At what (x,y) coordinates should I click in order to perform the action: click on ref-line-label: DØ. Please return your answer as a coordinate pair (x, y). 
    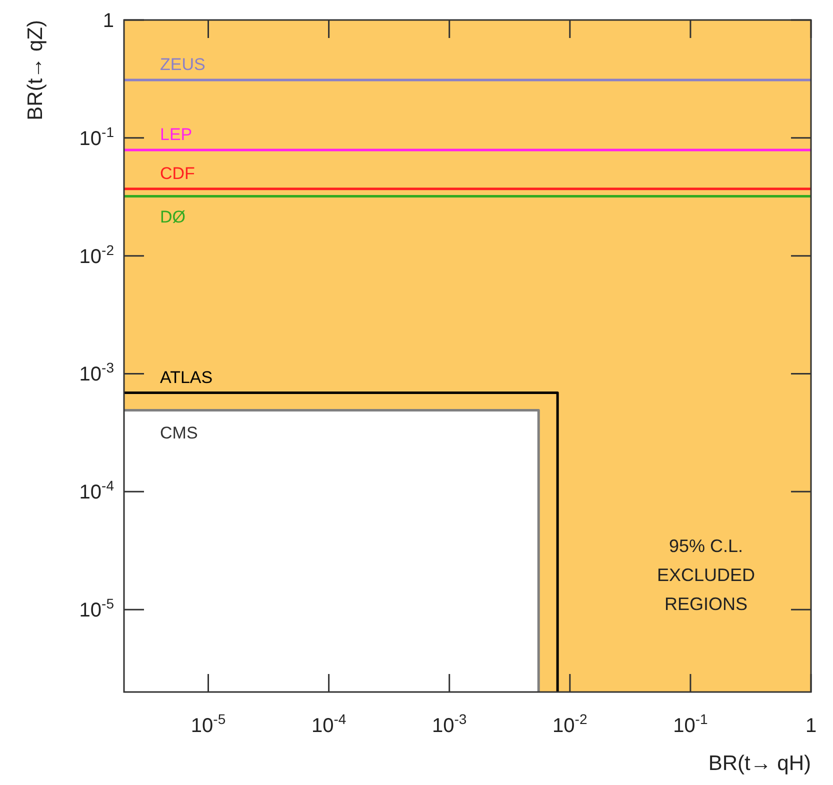
    Looking at the image, I should click on (173, 216).